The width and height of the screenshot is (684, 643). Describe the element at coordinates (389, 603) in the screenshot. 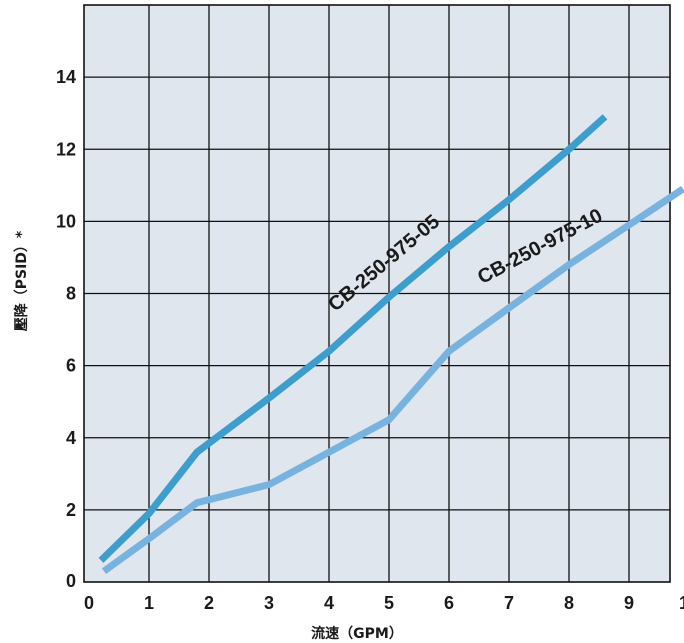

I see `x-tick-5: 5` at that location.